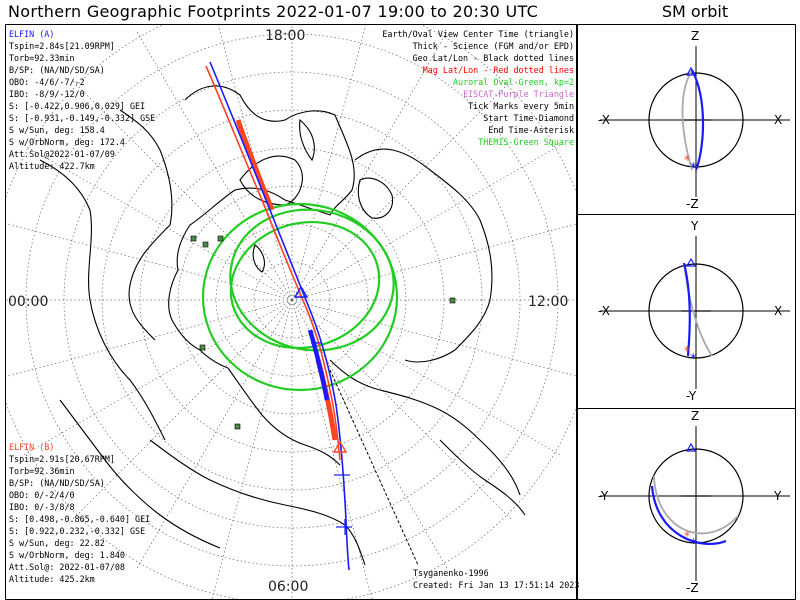 The height and width of the screenshot is (600, 800). I want to click on info-line: Tspin=2.91s[20.67RPM], so click(62, 459).